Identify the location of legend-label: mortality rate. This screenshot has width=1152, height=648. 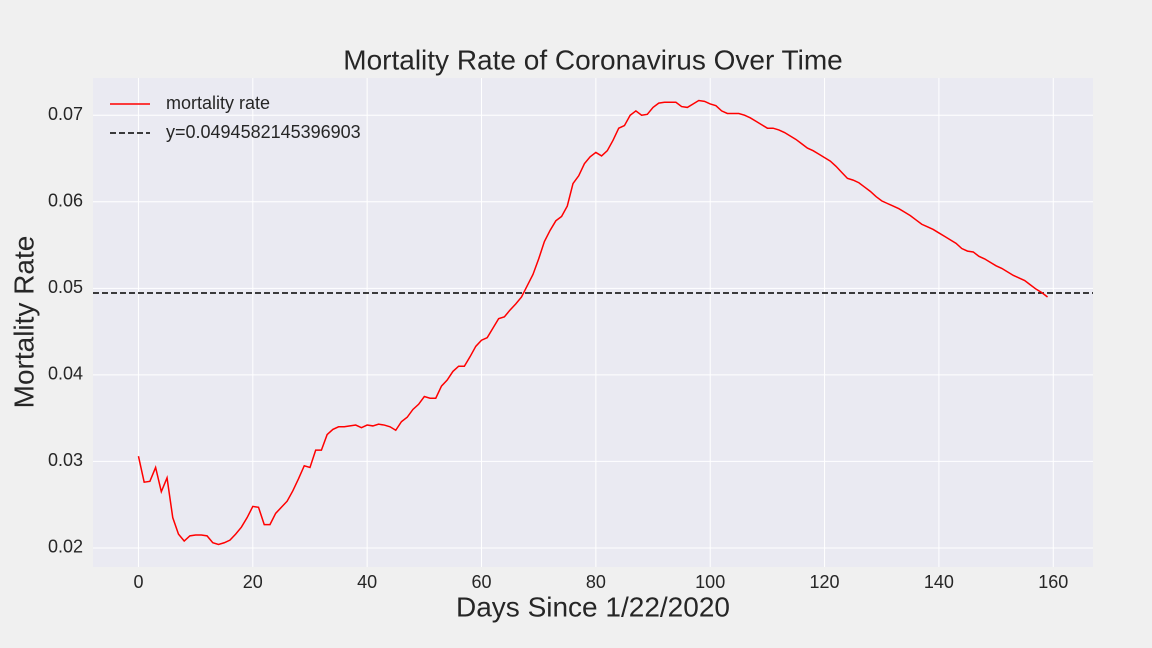
(218, 103).